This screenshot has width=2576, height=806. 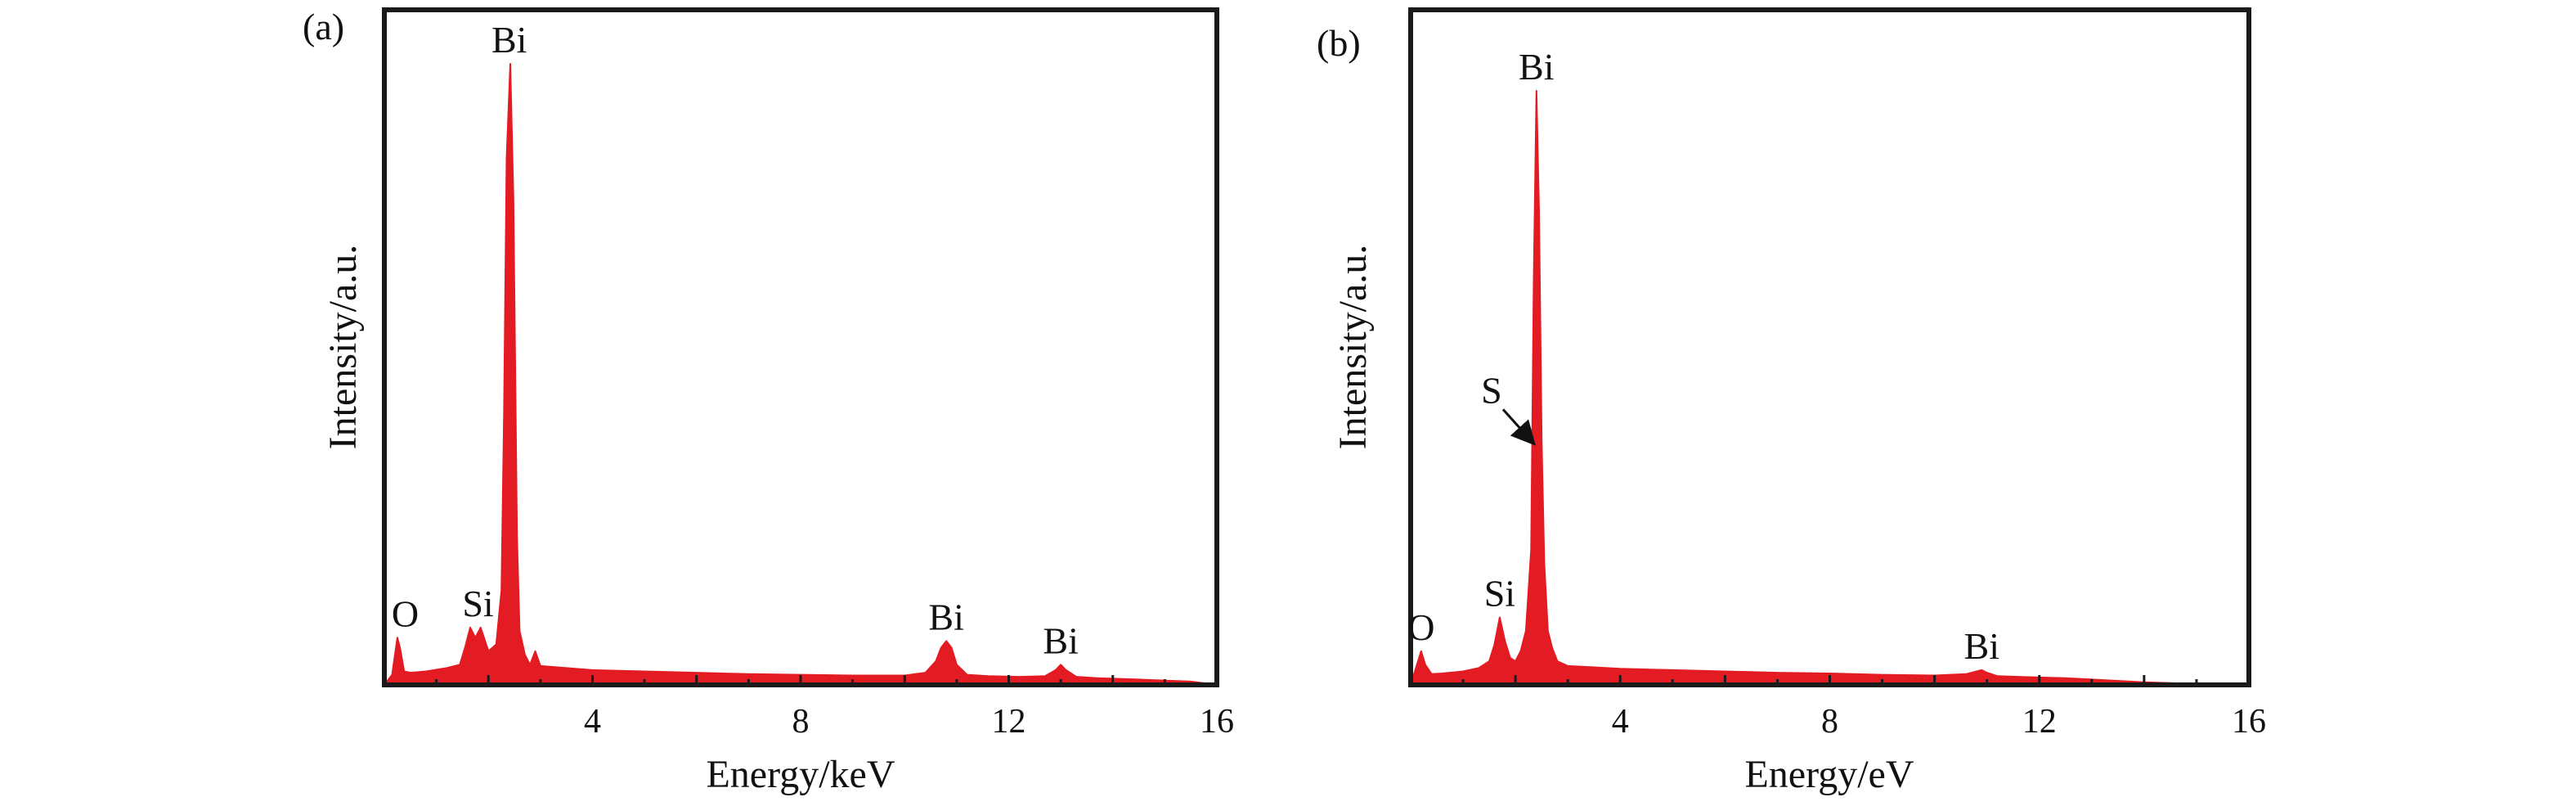 What do you see at coordinates (1518, 427) in the screenshot?
I see `arrow-icon` at bounding box center [1518, 427].